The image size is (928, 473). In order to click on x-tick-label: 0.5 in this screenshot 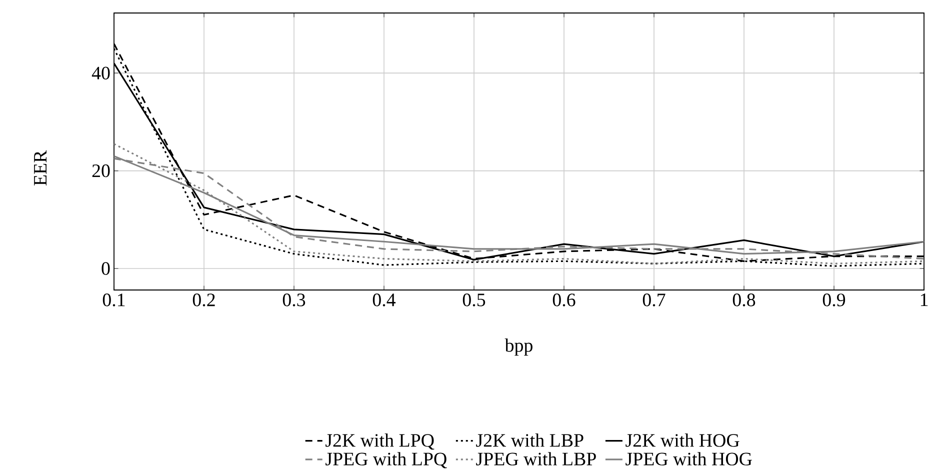, I will do `click(474, 300)`.